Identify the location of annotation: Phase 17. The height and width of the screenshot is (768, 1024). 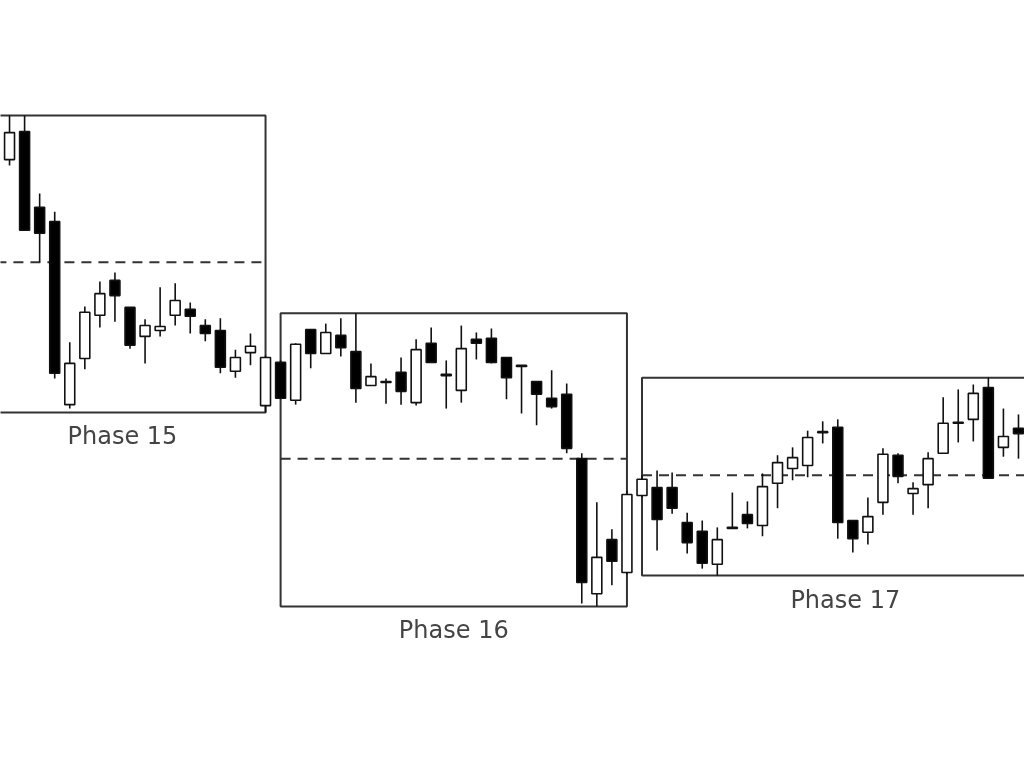
(845, 599).